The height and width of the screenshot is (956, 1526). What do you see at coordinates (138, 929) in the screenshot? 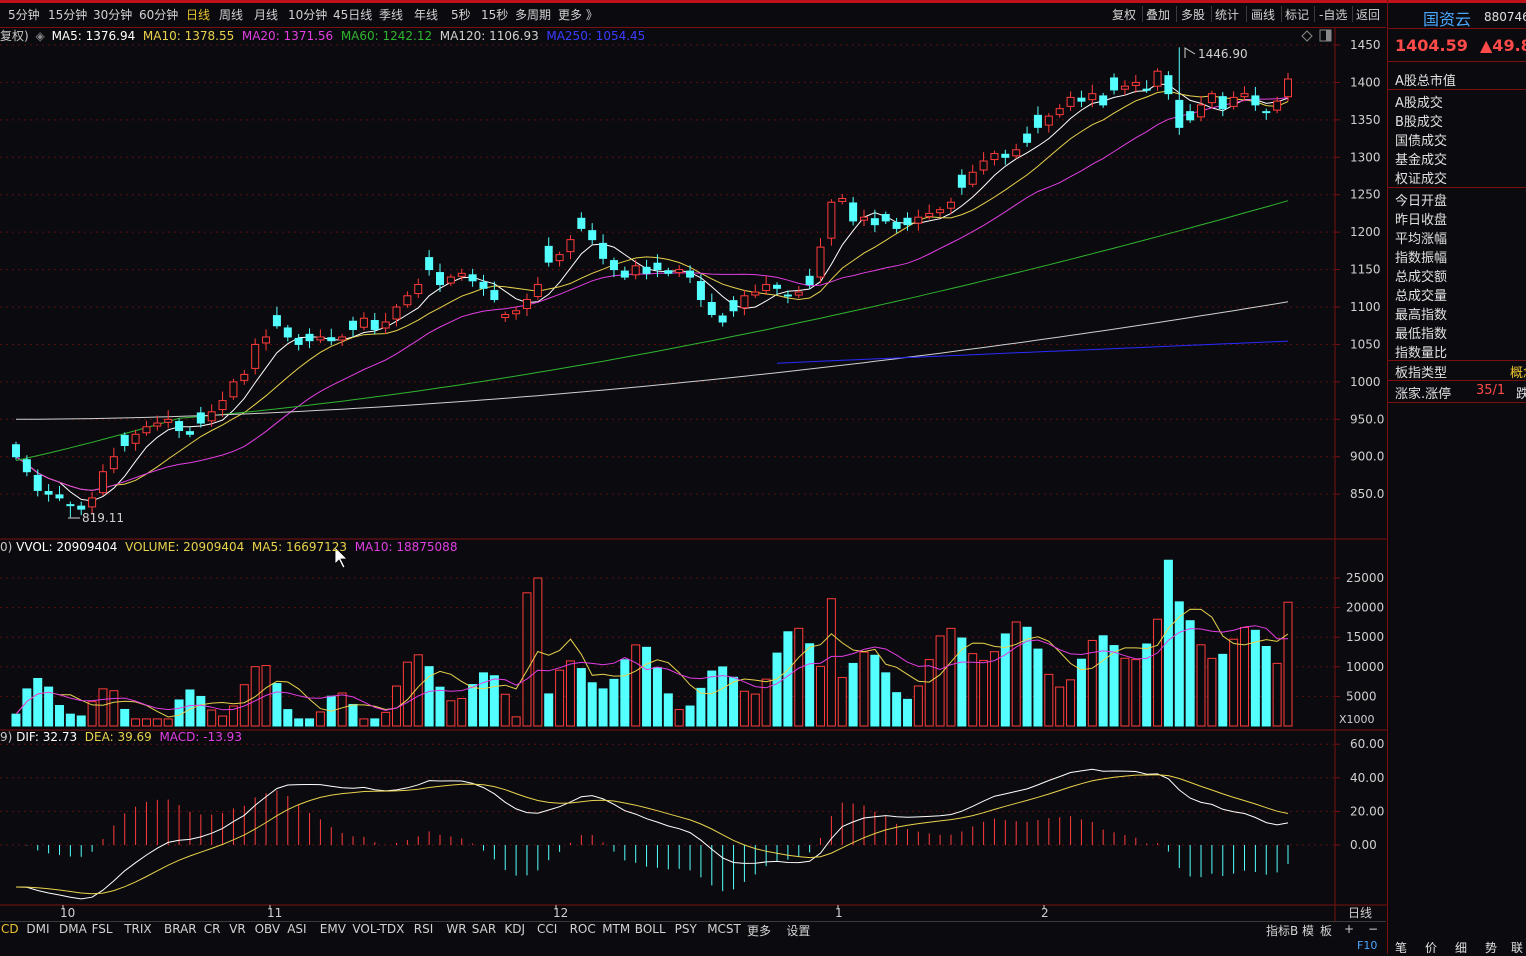
I see `indicator-tab-trix: TRIX` at bounding box center [138, 929].